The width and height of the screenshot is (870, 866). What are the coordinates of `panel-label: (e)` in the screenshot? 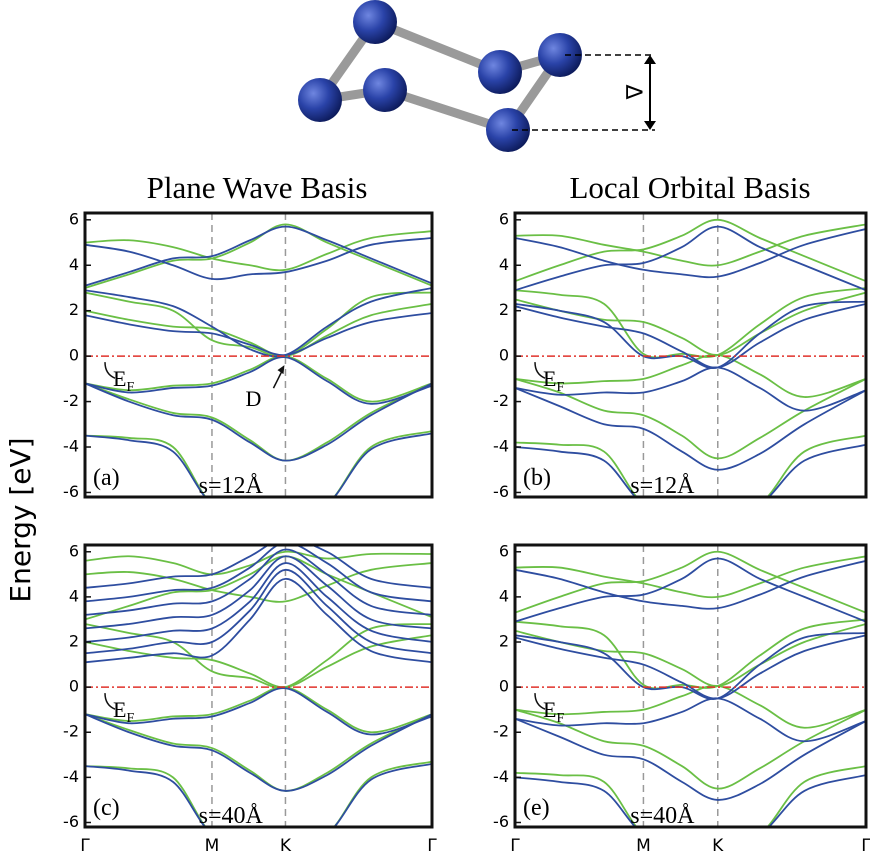 It's located at (536, 808).